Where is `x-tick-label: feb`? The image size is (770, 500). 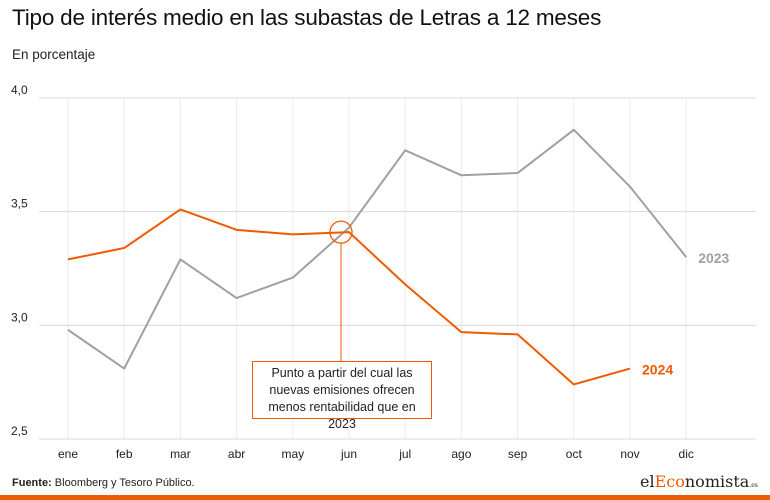
x-tick-label: feb is located at coordinates (124, 454).